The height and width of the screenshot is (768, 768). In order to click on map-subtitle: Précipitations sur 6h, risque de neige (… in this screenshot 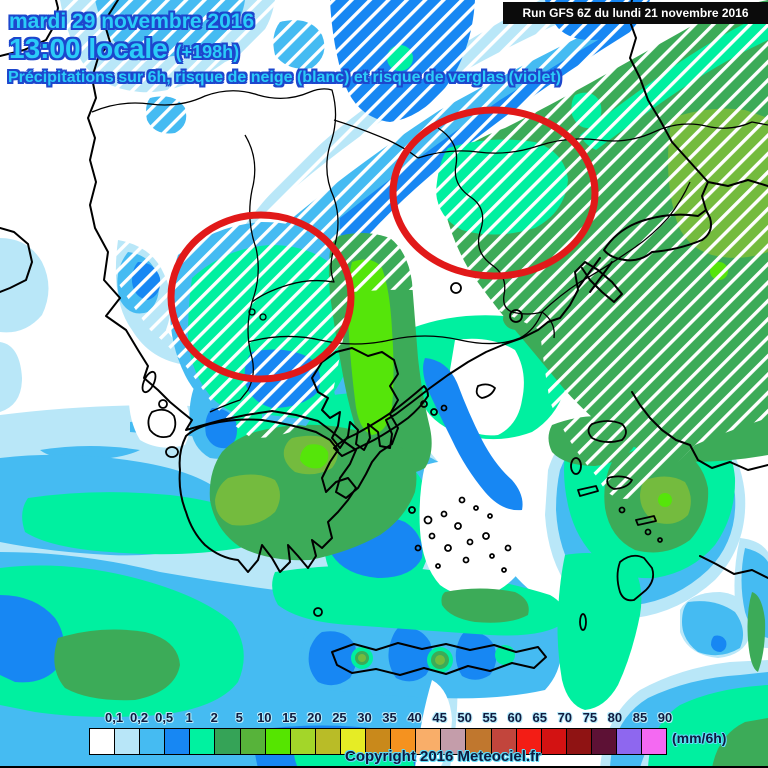, I will do `click(285, 77)`.